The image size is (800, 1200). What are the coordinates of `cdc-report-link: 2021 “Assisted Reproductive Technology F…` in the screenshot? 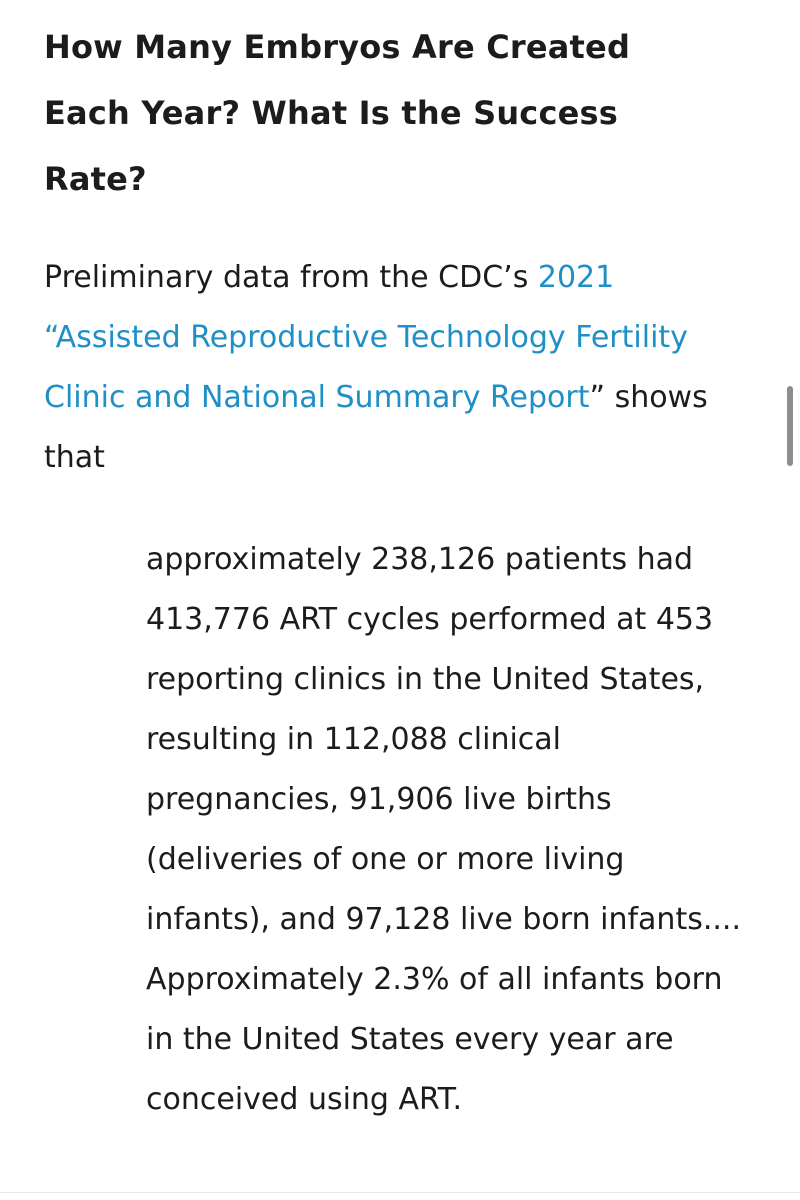 It's located at (366, 337).